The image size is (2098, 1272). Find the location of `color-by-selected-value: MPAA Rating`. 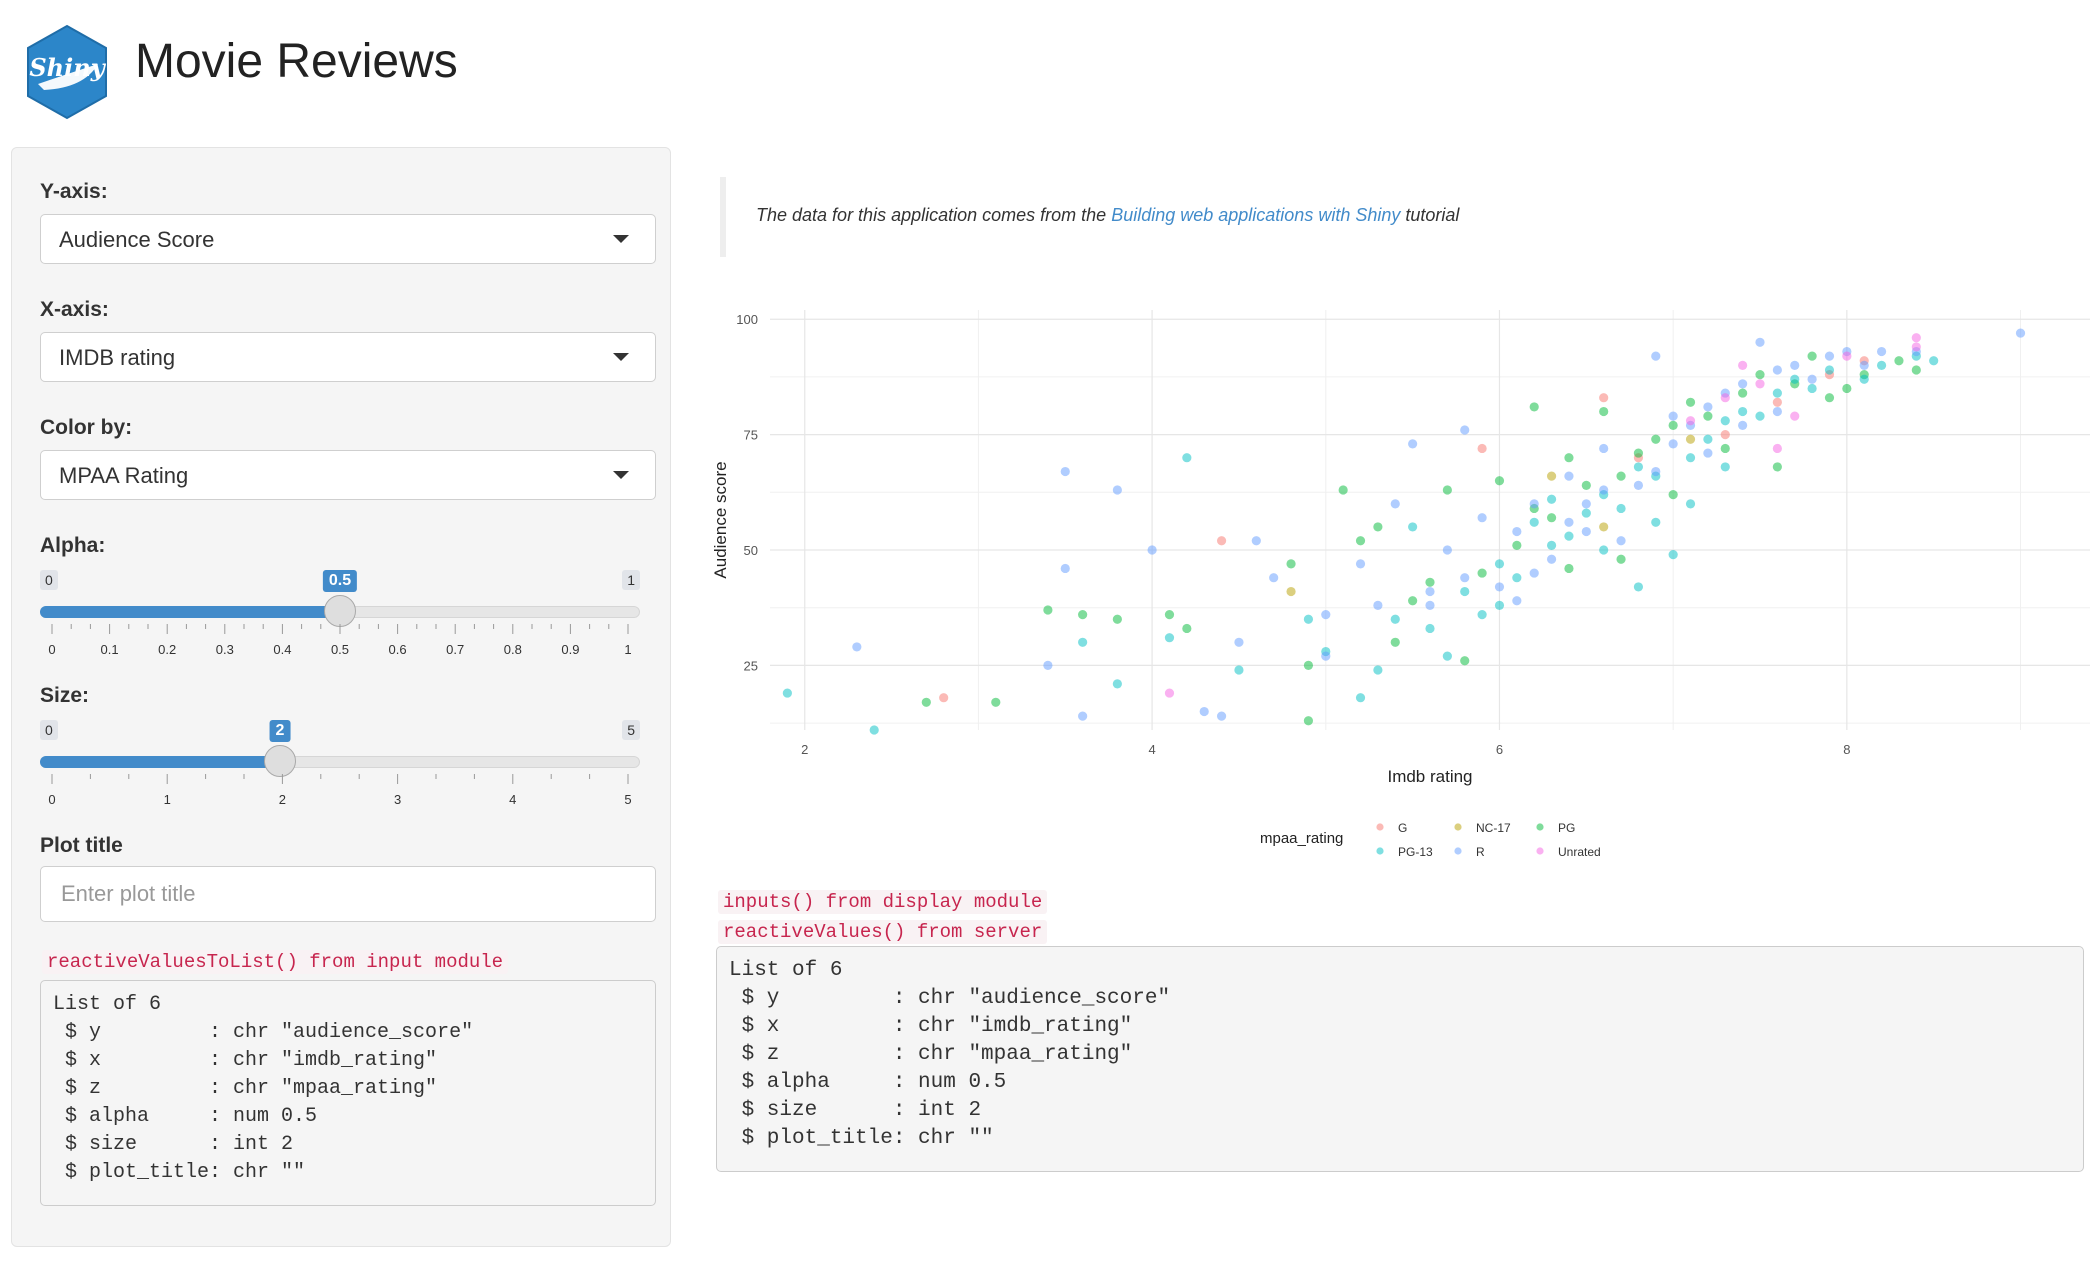

color-by-selected-value: MPAA Rating is located at coordinates (124, 475).